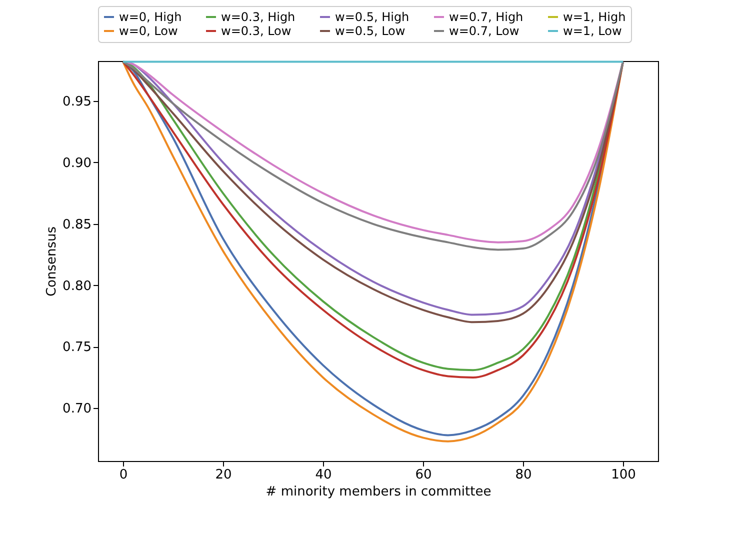 The width and height of the screenshot is (736, 542). What do you see at coordinates (77, 348) in the screenshot?
I see `y-tick-label: 0.75` at bounding box center [77, 348].